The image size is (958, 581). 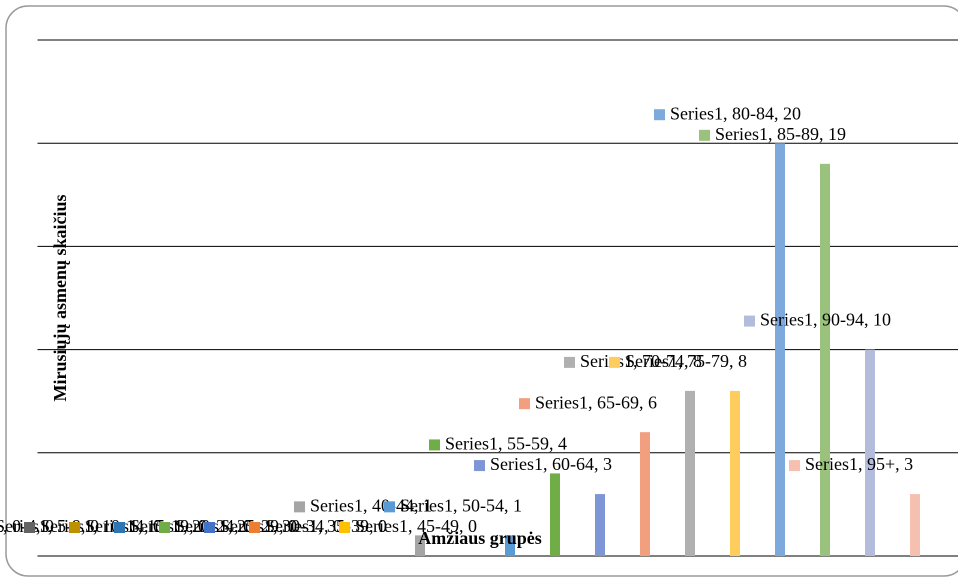 What do you see at coordinates (686, 361) in the screenshot?
I see `data-label: Series1, 75-79, 8` at bounding box center [686, 361].